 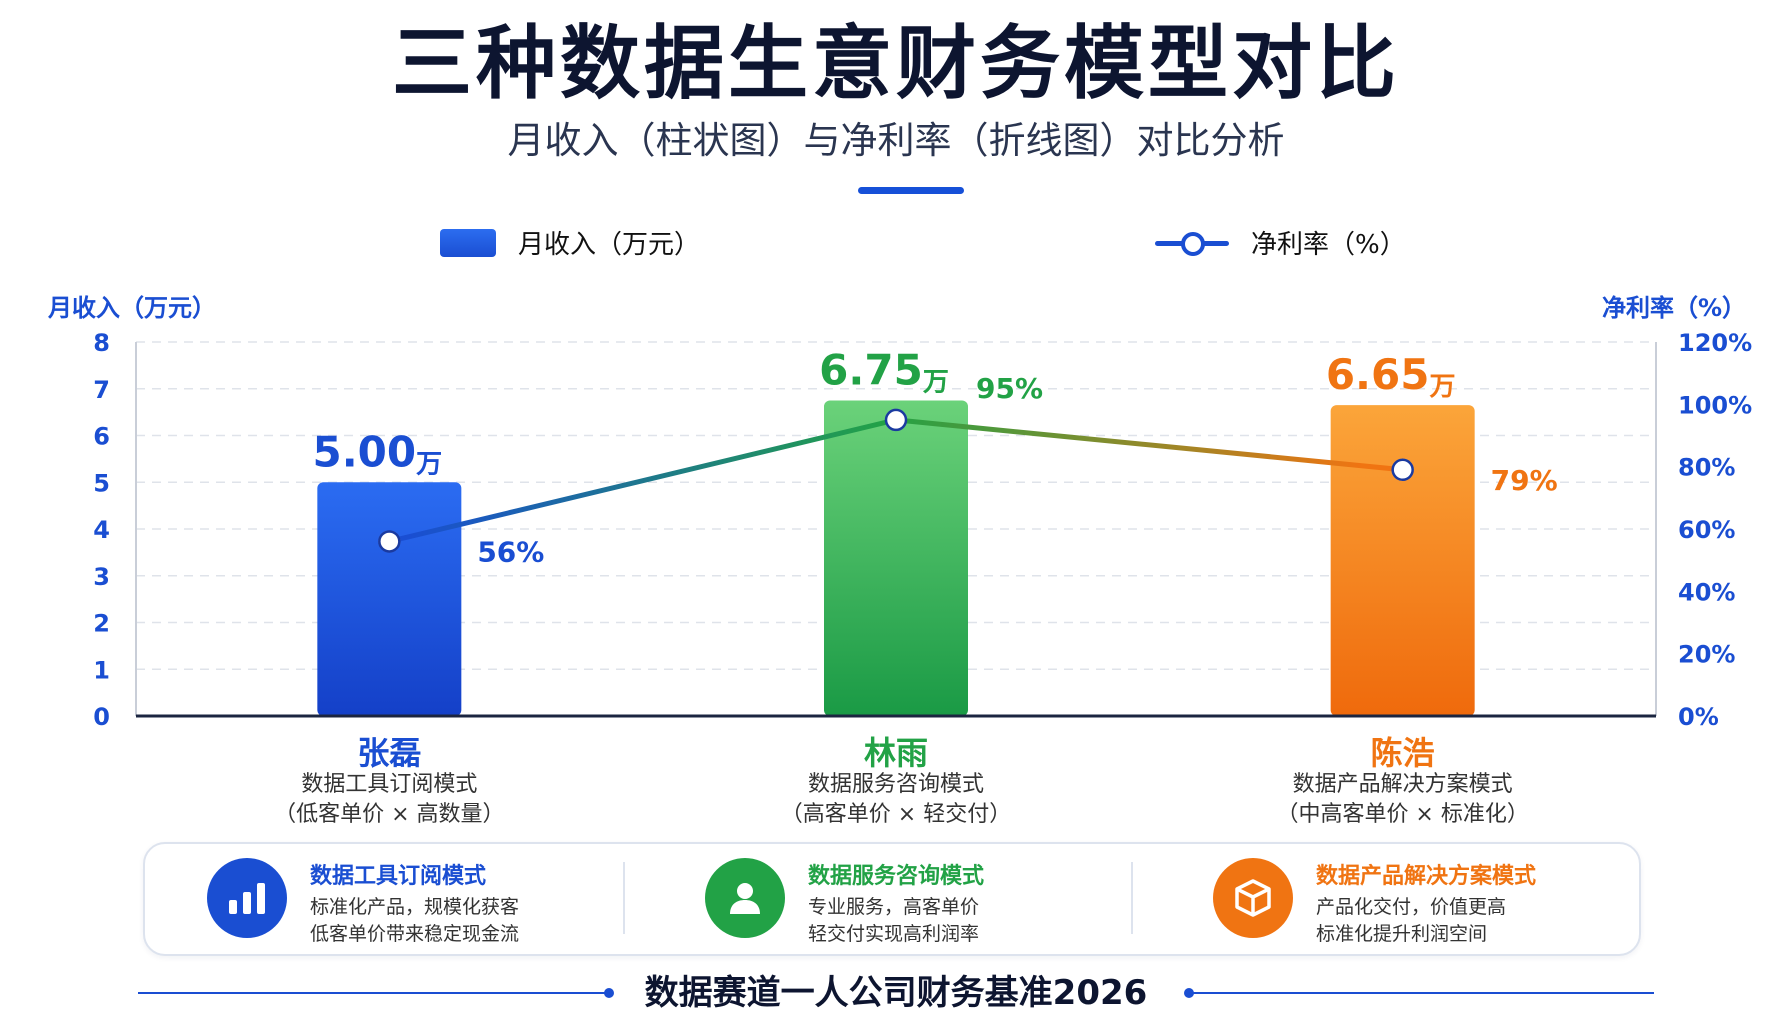 I want to click on category-name: 林雨, so click(x=895, y=753).